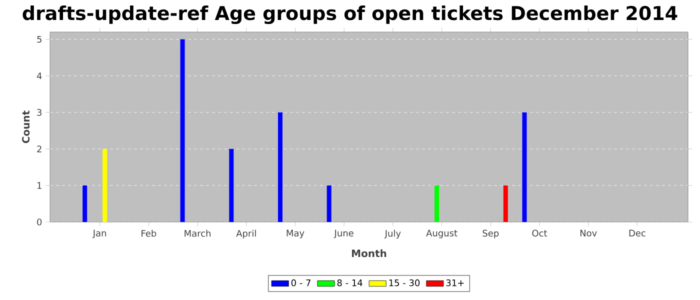  I want to click on y-tick-label: 1, so click(39, 185).